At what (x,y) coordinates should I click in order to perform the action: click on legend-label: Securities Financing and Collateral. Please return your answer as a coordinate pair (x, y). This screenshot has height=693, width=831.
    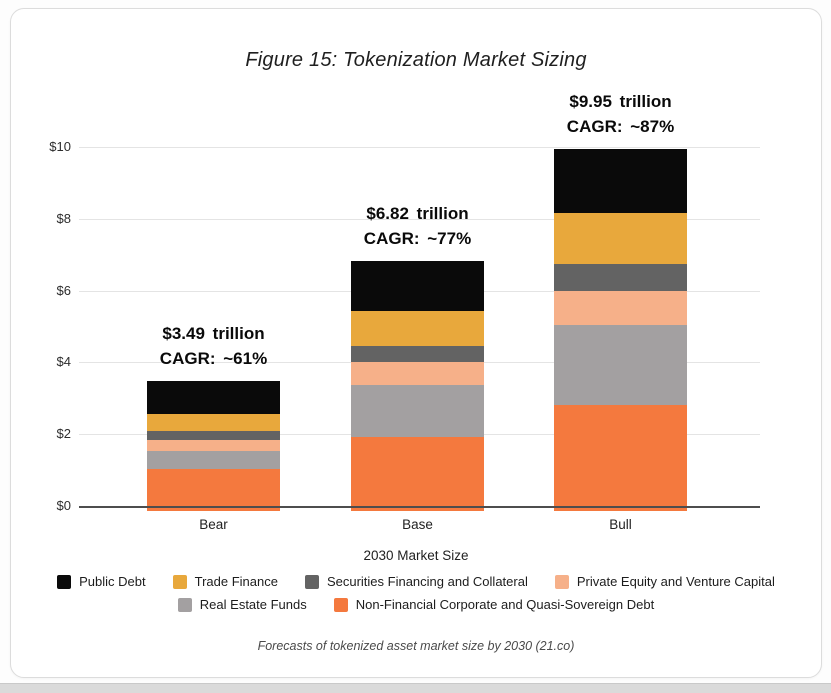
    Looking at the image, I should click on (427, 581).